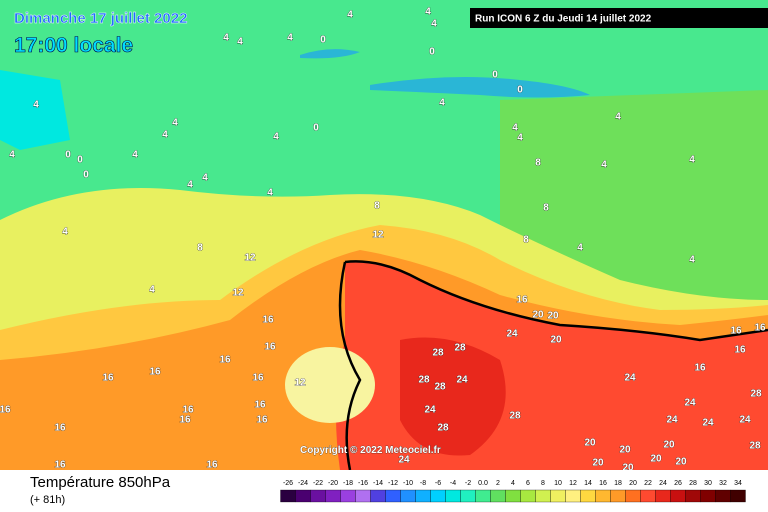  What do you see at coordinates (563, 19) in the screenshot?
I see `run-info: Run ICON 6 Z du Jeudi 14 juillet 2022` at bounding box center [563, 19].